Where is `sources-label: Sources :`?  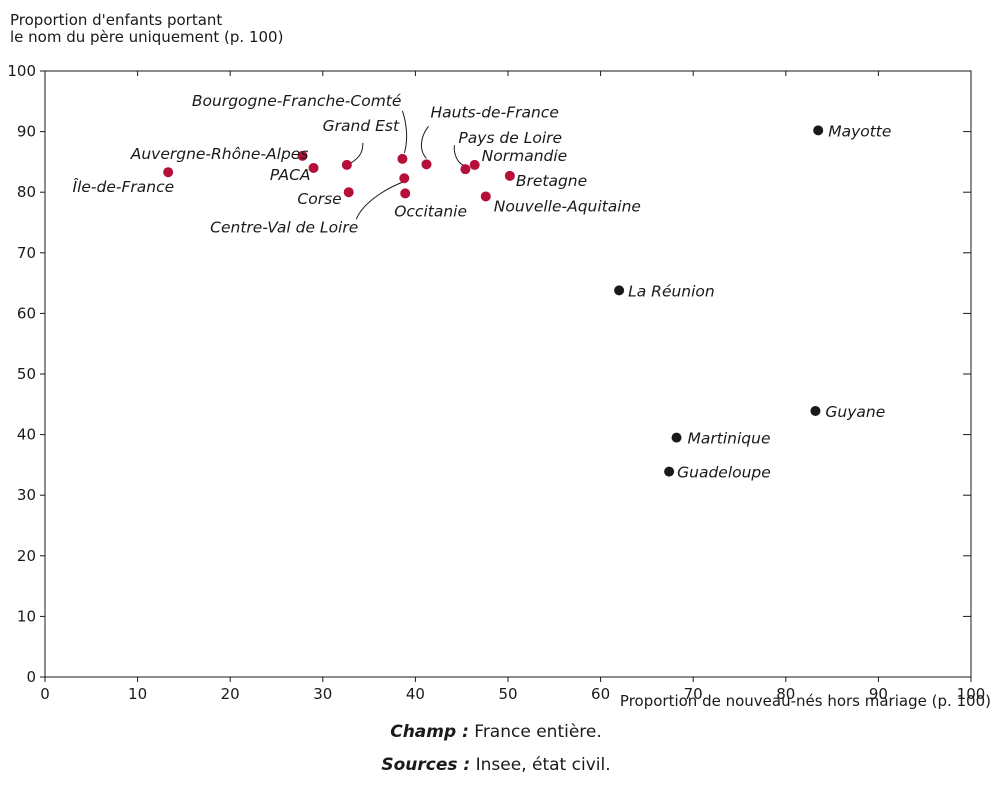 sources-label: Sources : is located at coordinates (426, 765).